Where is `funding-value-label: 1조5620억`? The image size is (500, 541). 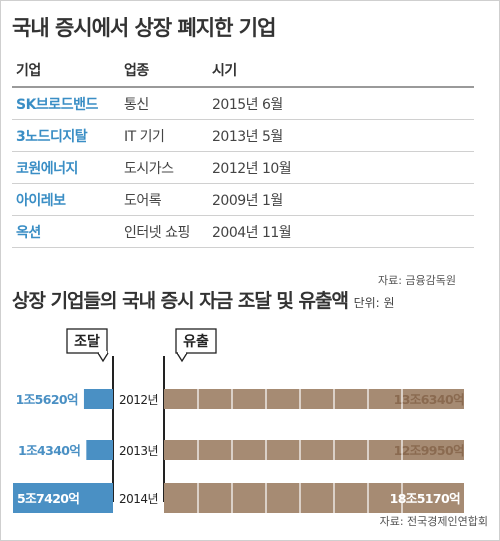
funding-value-label: 1조5620억 is located at coordinates (47, 399).